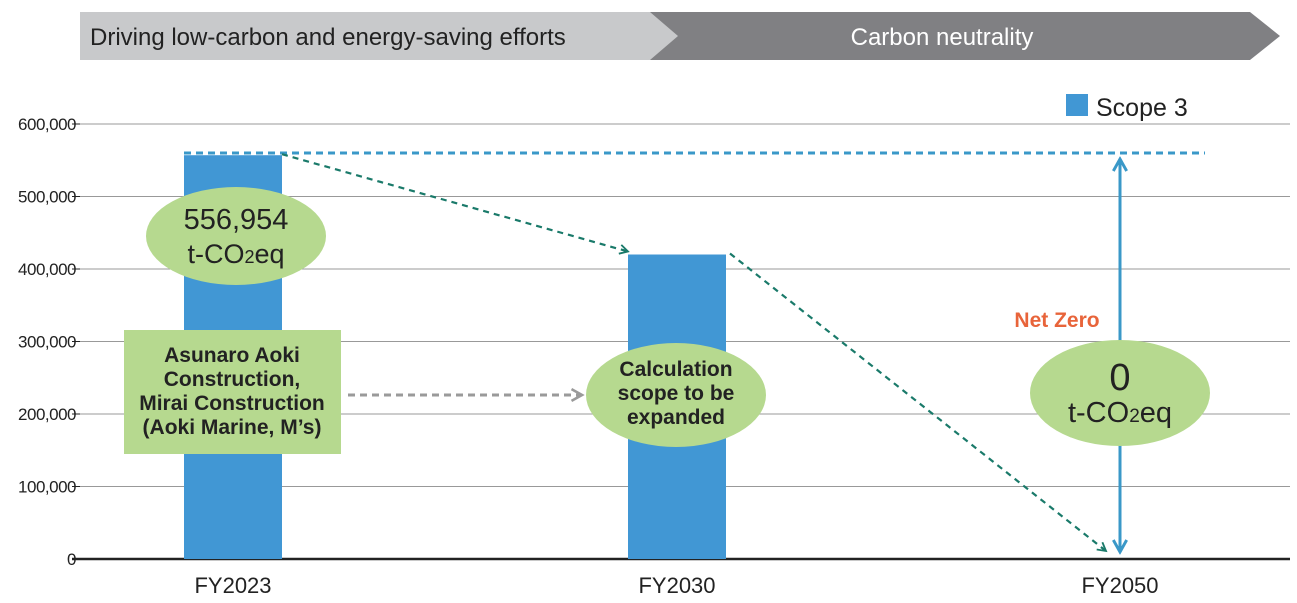  What do you see at coordinates (232, 585) in the screenshot?
I see `x-tick-label: FY2023` at bounding box center [232, 585].